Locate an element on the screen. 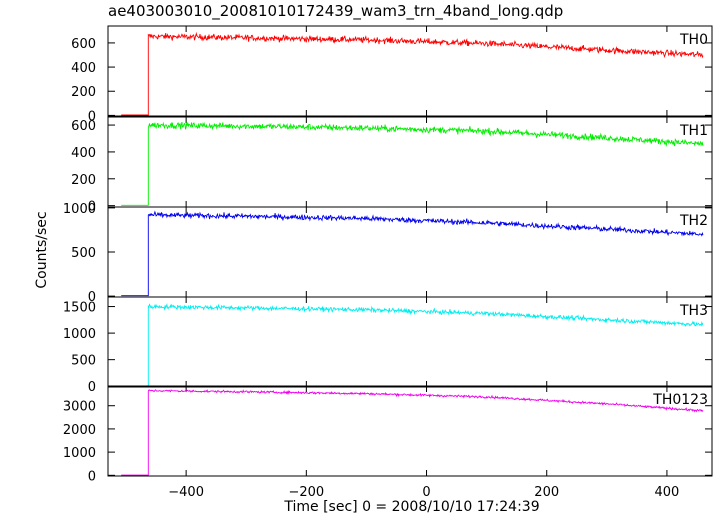 Image resolution: width=717 pixels, height=516 pixels. series-line-th1 is located at coordinates (412, 163).